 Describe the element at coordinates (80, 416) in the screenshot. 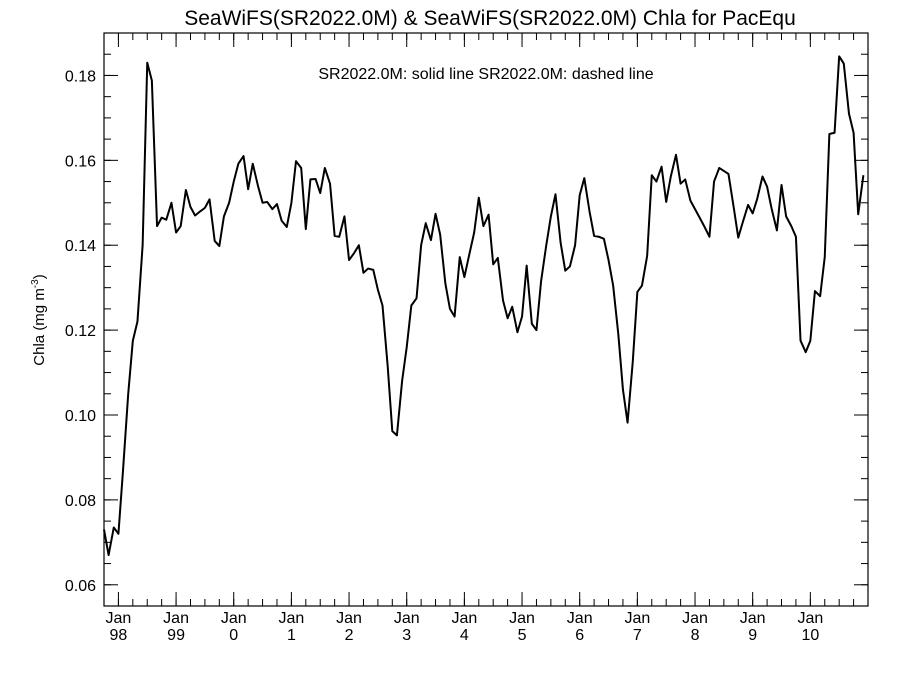

I see `y-tick-label: 0.10` at that location.